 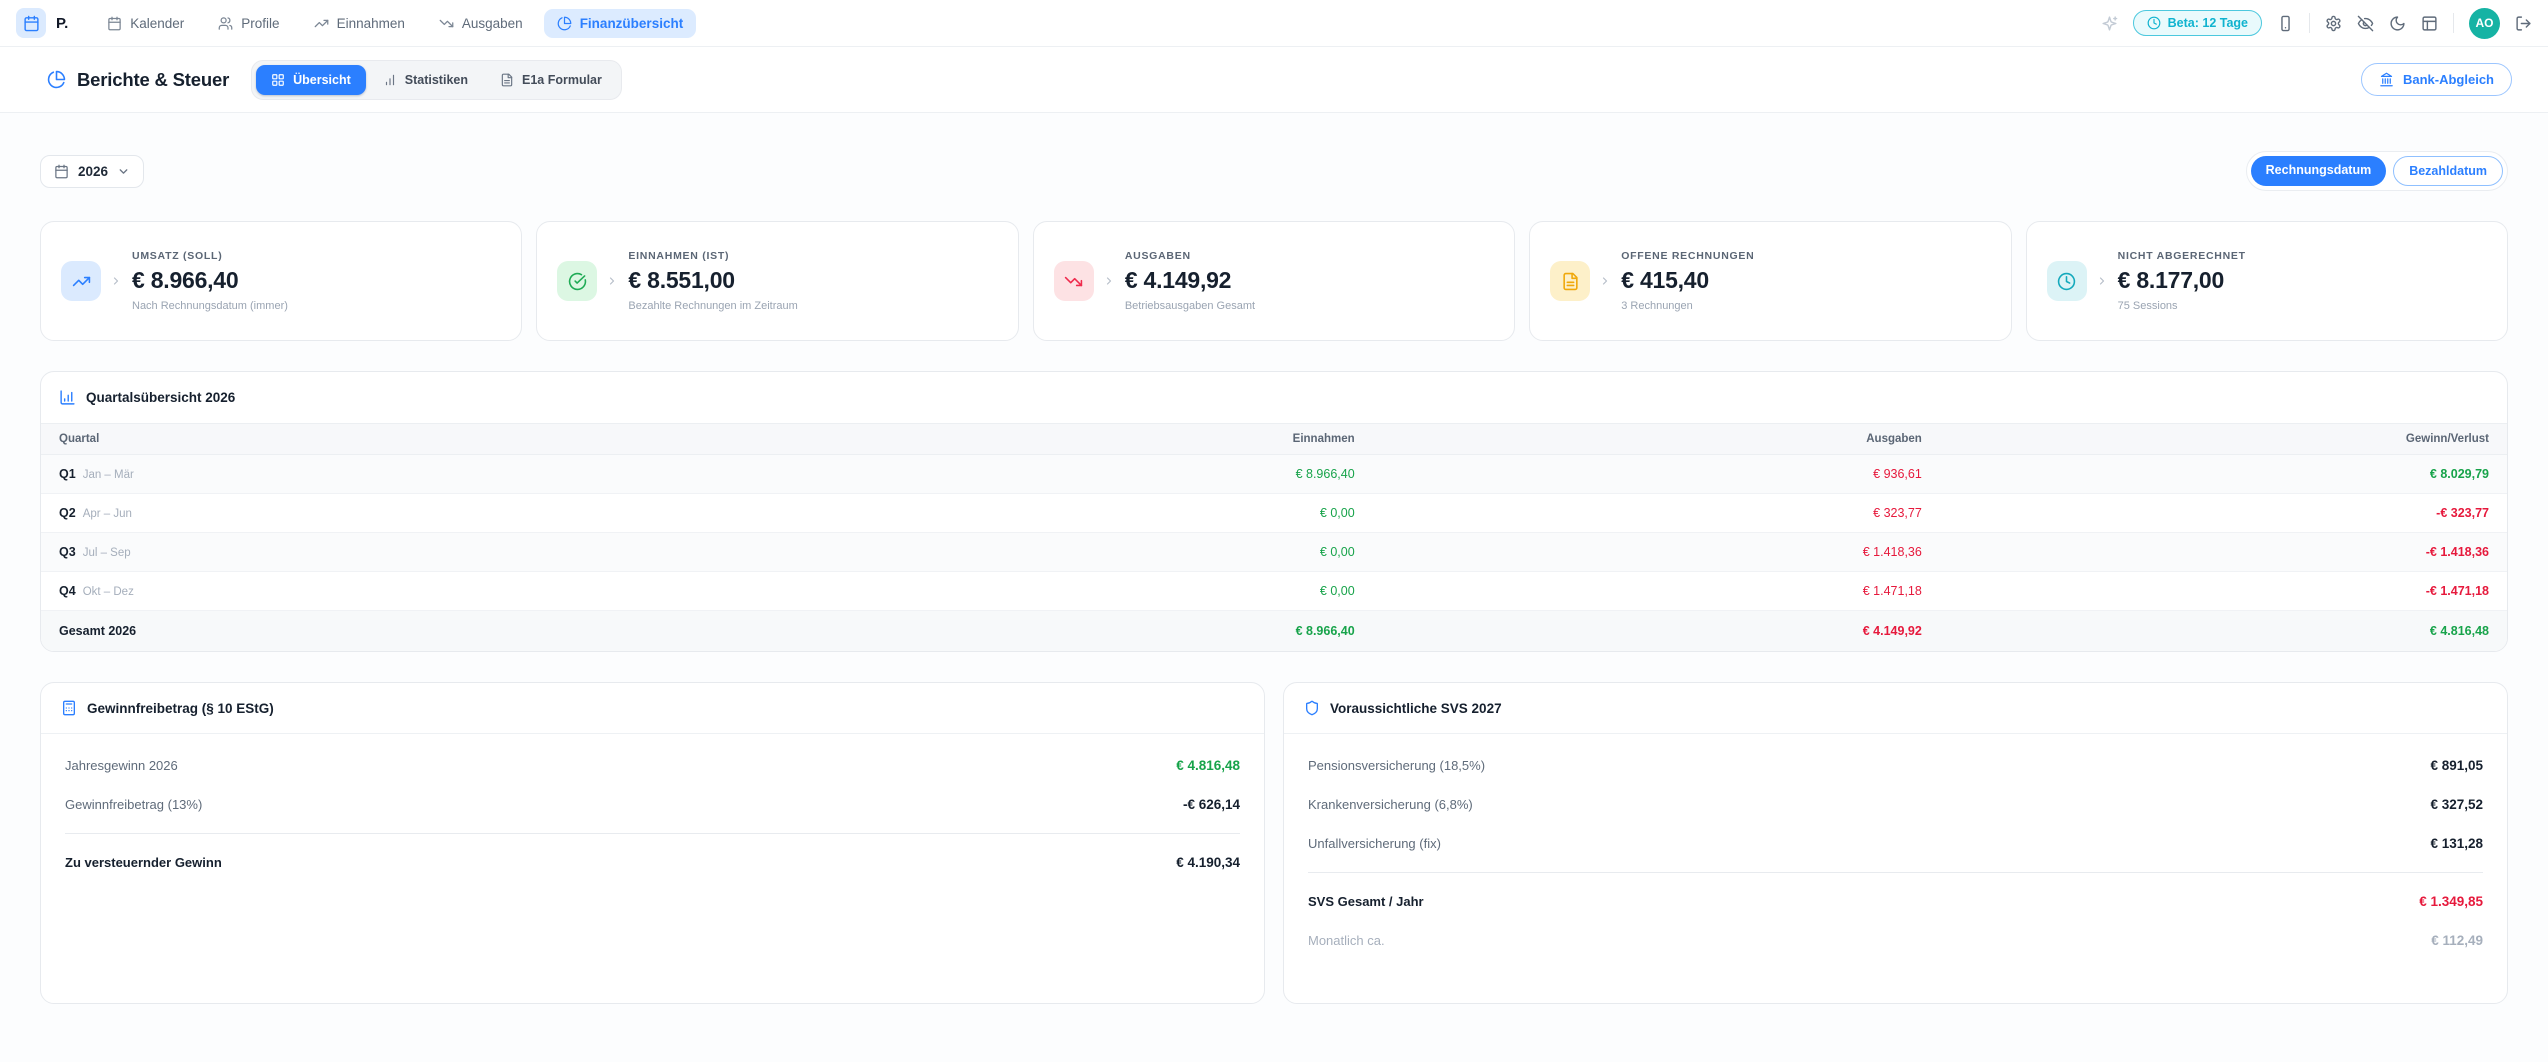 What do you see at coordinates (1157, 256) in the screenshot?
I see `stat-label: AUSGABEN` at bounding box center [1157, 256].